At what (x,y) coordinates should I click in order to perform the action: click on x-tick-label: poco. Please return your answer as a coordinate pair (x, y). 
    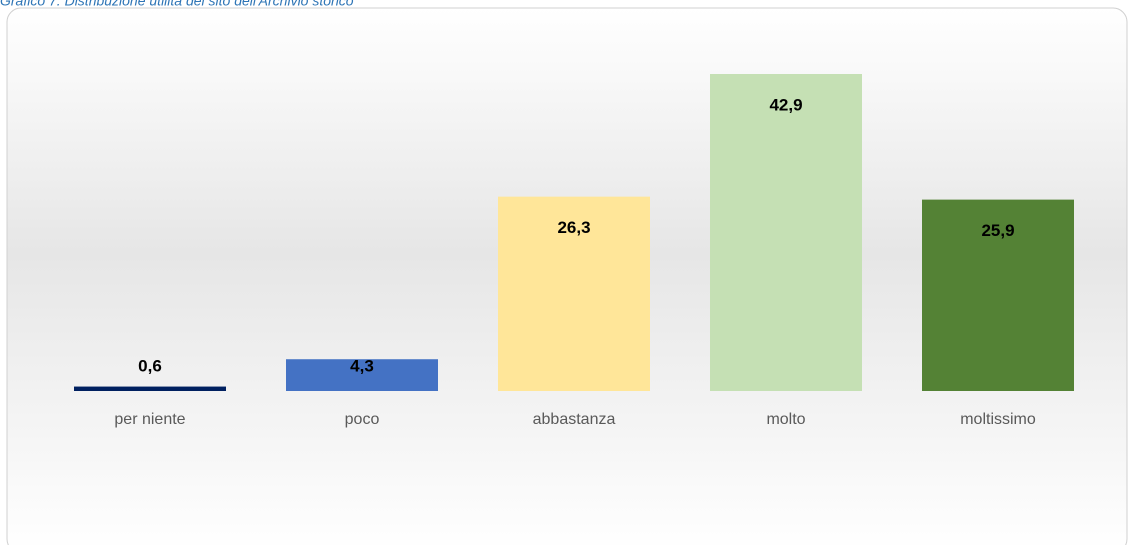
    Looking at the image, I should click on (362, 419).